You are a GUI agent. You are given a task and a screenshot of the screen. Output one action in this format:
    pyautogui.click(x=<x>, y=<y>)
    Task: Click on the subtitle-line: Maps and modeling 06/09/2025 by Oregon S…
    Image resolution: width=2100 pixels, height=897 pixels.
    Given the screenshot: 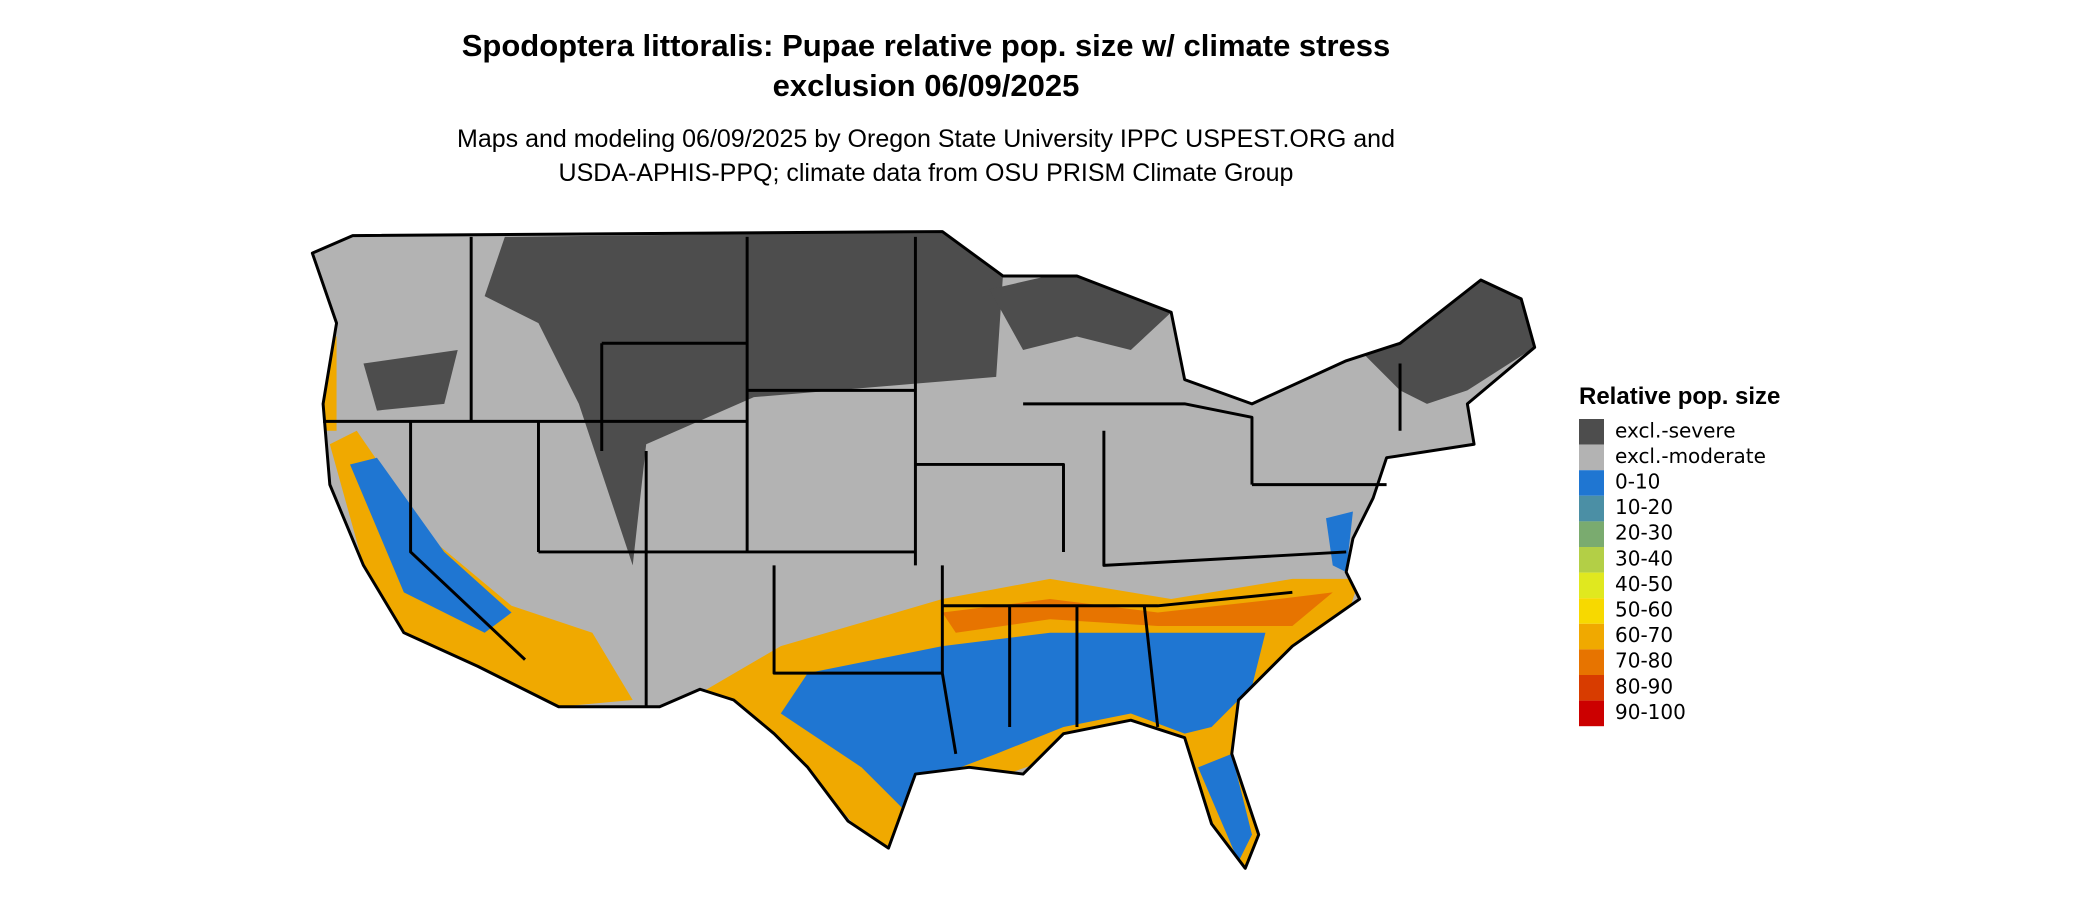 What is the action you would take?
    pyautogui.click(x=926, y=139)
    